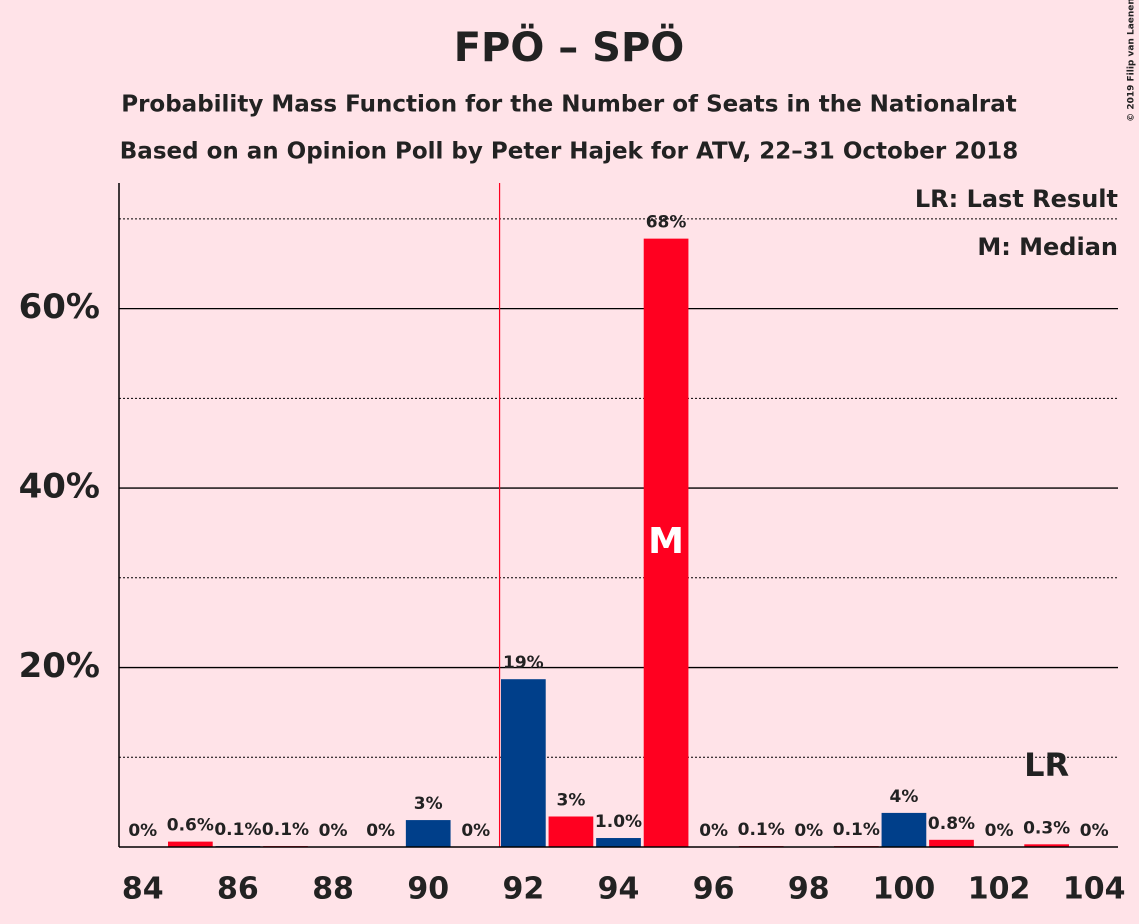 The height and width of the screenshot is (924, 1139). I want to click on x-tick-label: 100, so click(904, 889).